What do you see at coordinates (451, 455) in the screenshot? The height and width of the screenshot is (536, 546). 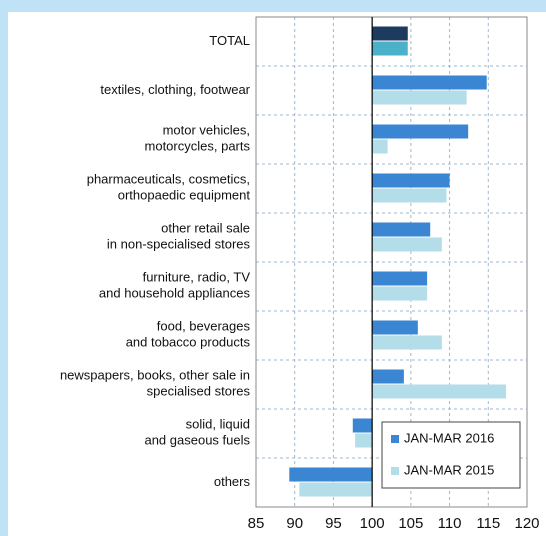 I see `legend-box` at bounding box center [451, 455].